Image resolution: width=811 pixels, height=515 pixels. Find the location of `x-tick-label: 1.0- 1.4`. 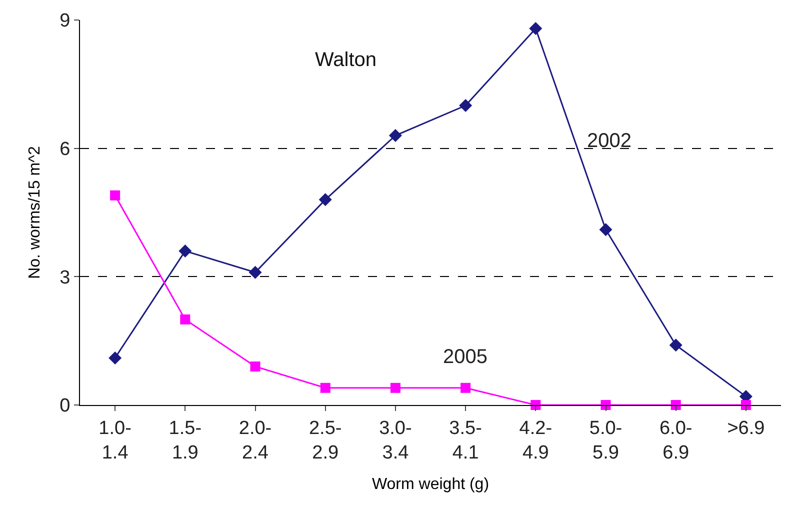

x-tick-label: 1.0- 1.4 is located at coordinates (115, 441).